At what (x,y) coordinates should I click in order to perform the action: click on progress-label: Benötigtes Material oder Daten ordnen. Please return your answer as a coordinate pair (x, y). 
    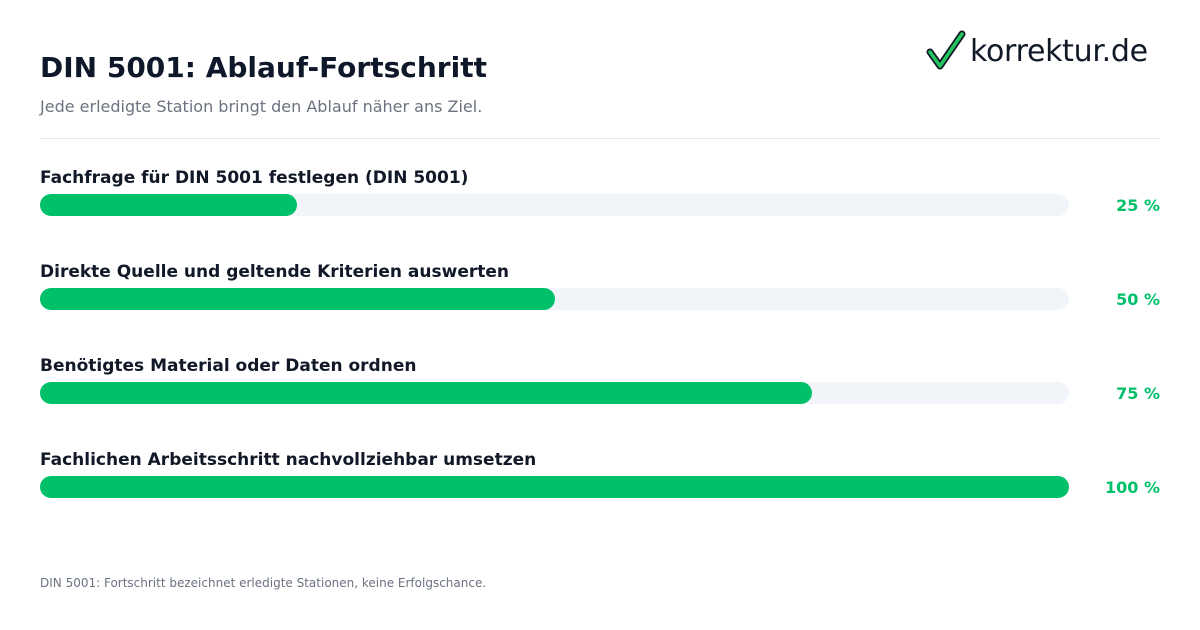
    Looking at the image, I should click on (228, 366).